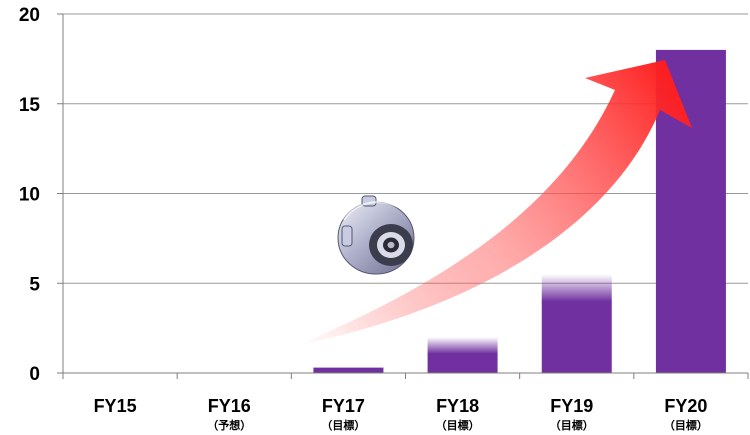  Describe the element at coordinates (348, 370) in the screenshot. I see `bar-FY17` at that location.